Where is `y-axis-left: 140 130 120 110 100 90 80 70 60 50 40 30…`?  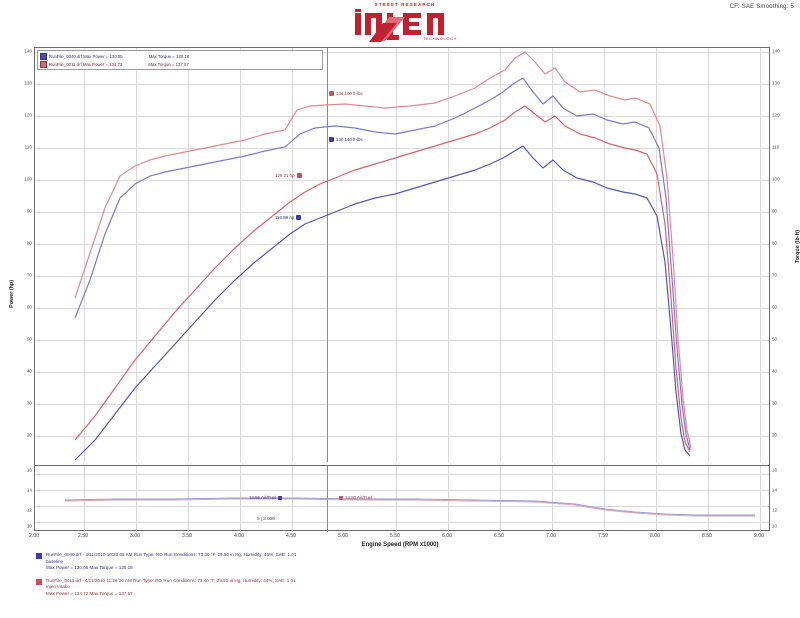 y-axis-left: 140 130 120 110 100 90 80 70 60 50 40 30… is located at coordinates (16, 254).